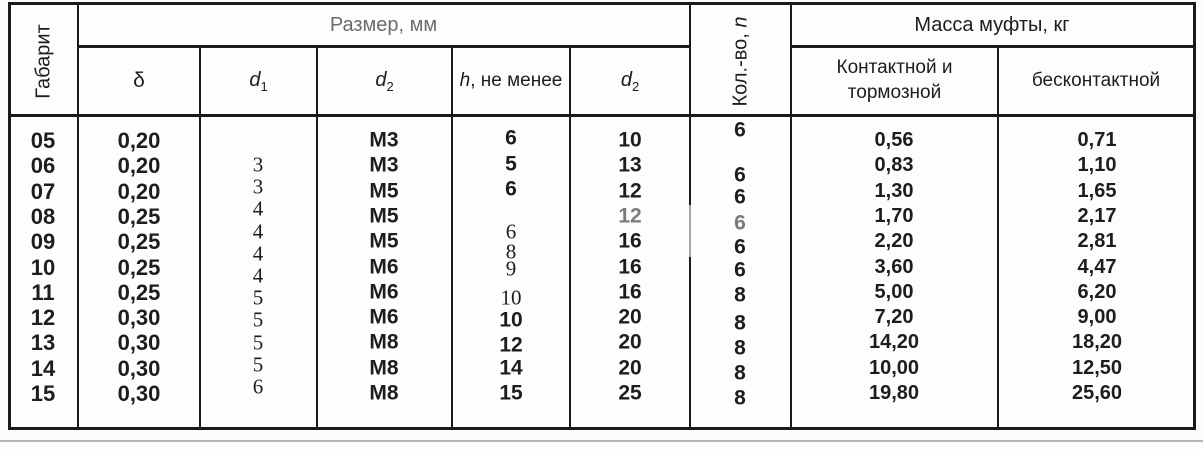 Image resolution: width=1203 pixels, height=449 pixels. I want to click on cell-gabarit-6: 11, so click(43, 292).